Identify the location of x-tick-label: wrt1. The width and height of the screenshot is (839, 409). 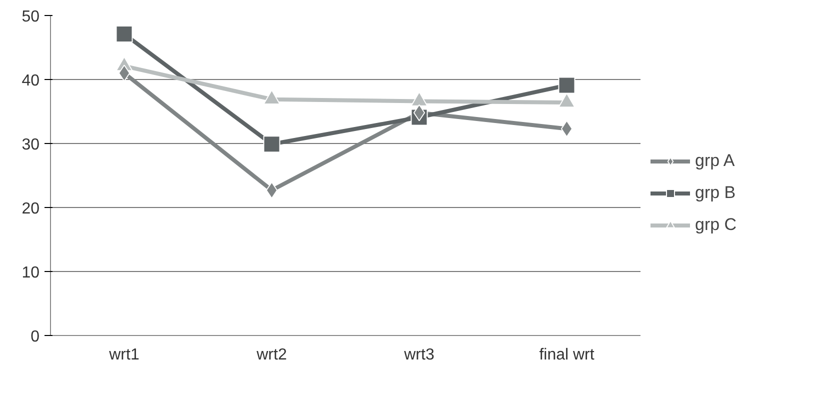
(124, 355).